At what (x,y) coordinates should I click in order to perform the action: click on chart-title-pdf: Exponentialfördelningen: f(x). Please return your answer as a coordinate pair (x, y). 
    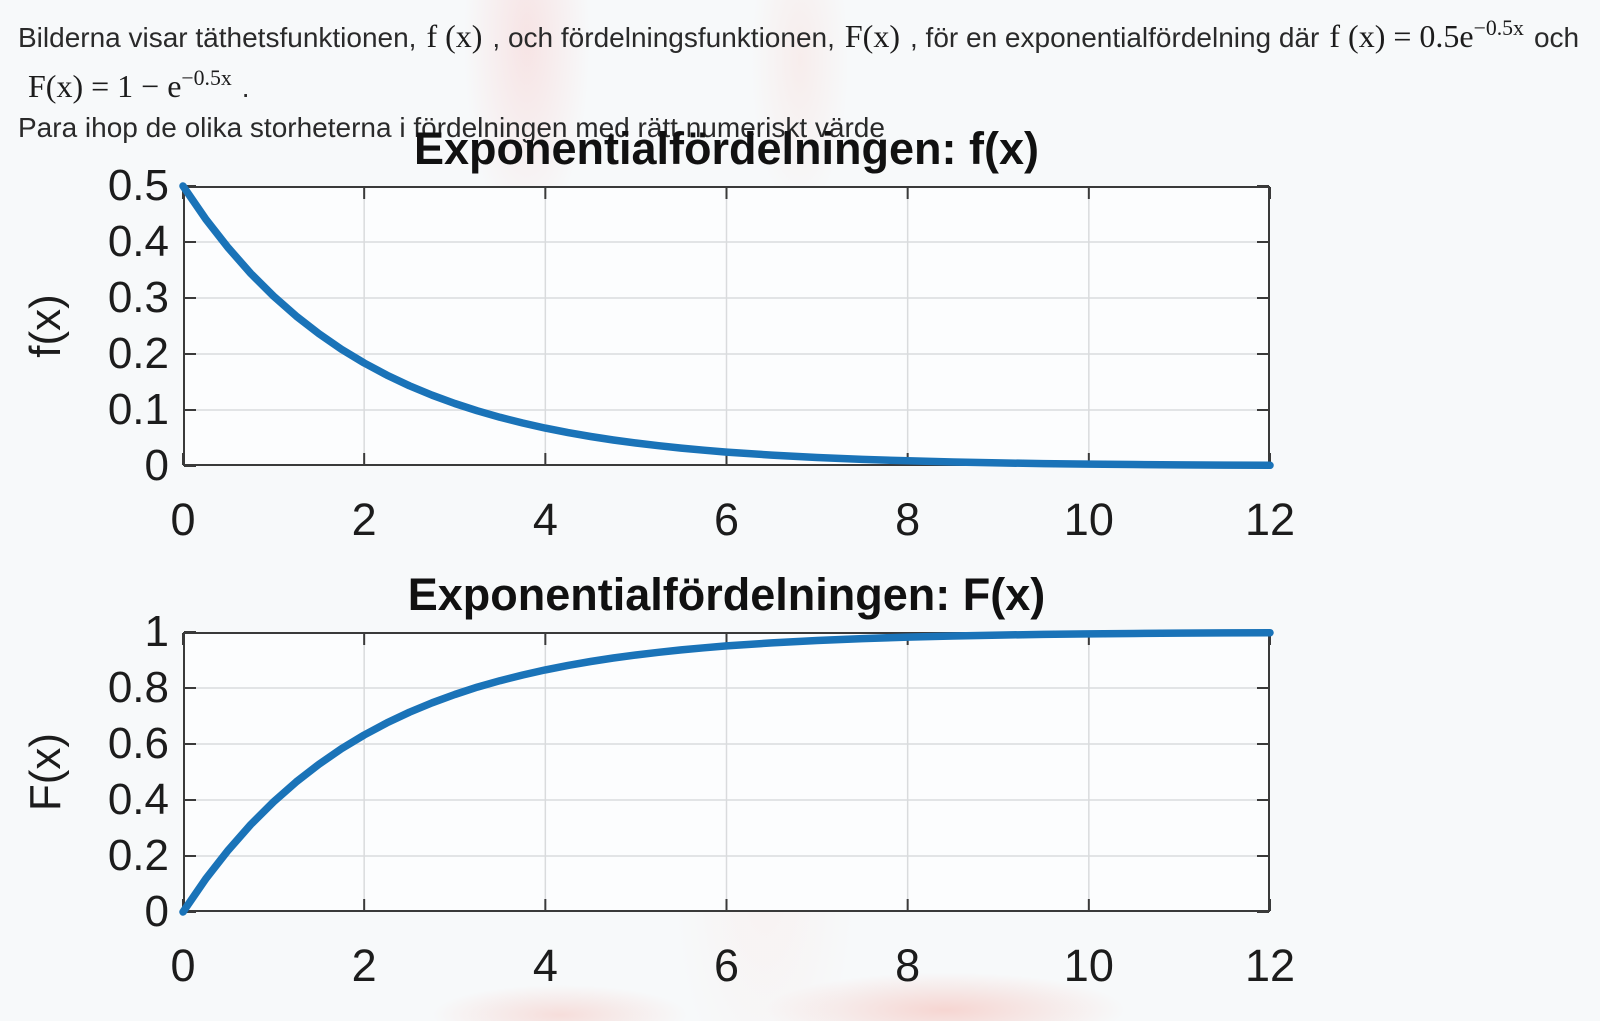
    Looking at the image, I should click on (726, 148).